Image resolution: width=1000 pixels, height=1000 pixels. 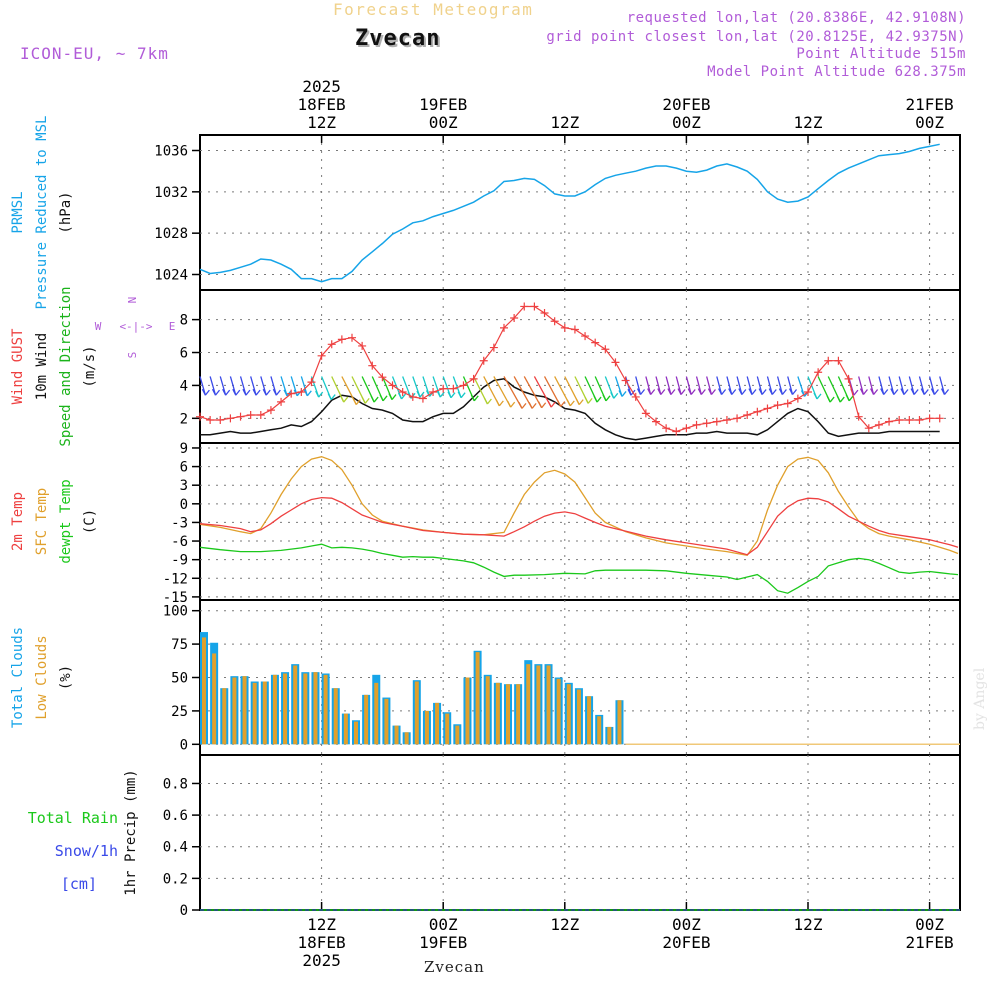 What do you see at coordinates (980, 698) in the screenshot?
I see `credit-watermark: by Angel` at bounding box center [980, 698].